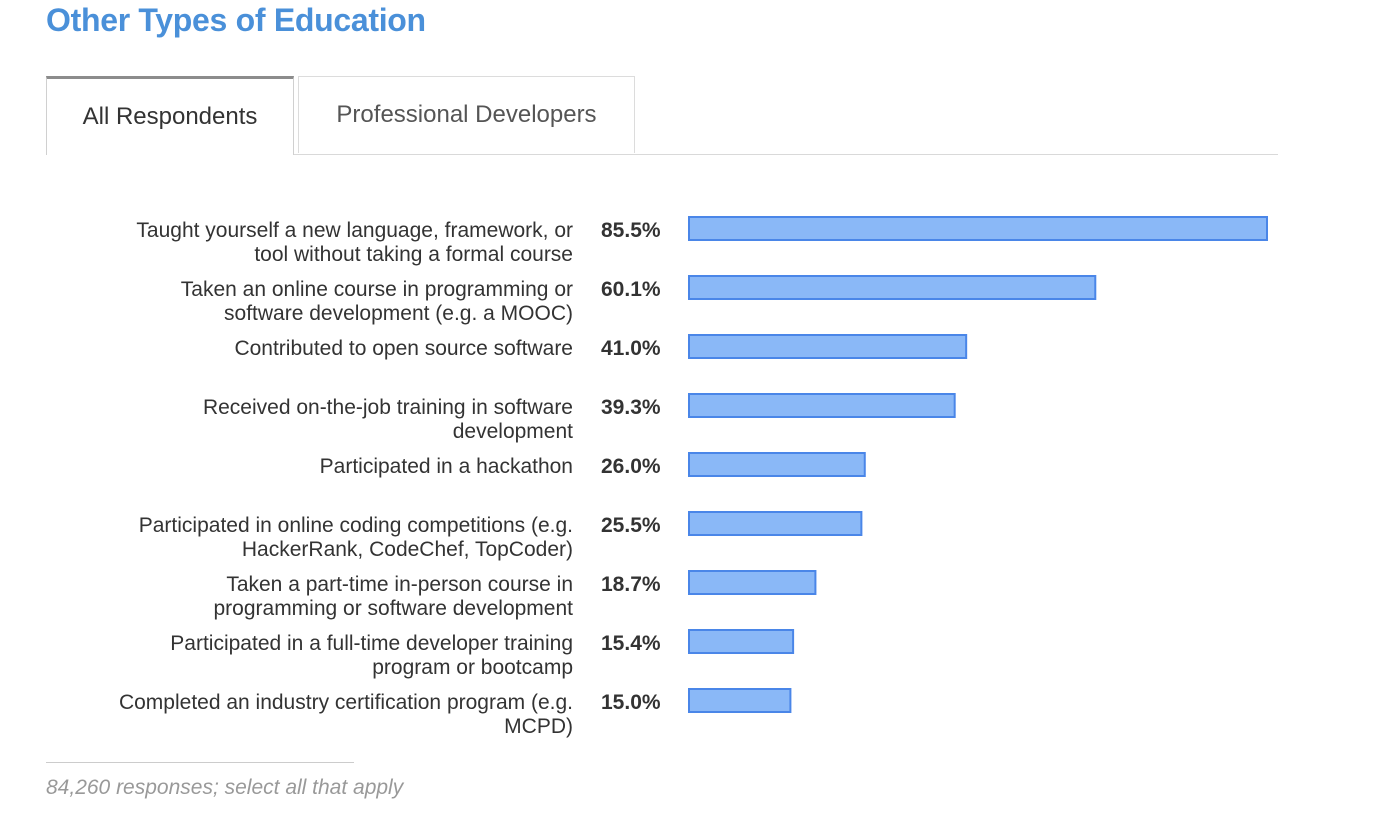  Describe the element at coordinates (662, 115) in the screenshot. I see `tab-bar: All Respondents Professional Developers` at that location.